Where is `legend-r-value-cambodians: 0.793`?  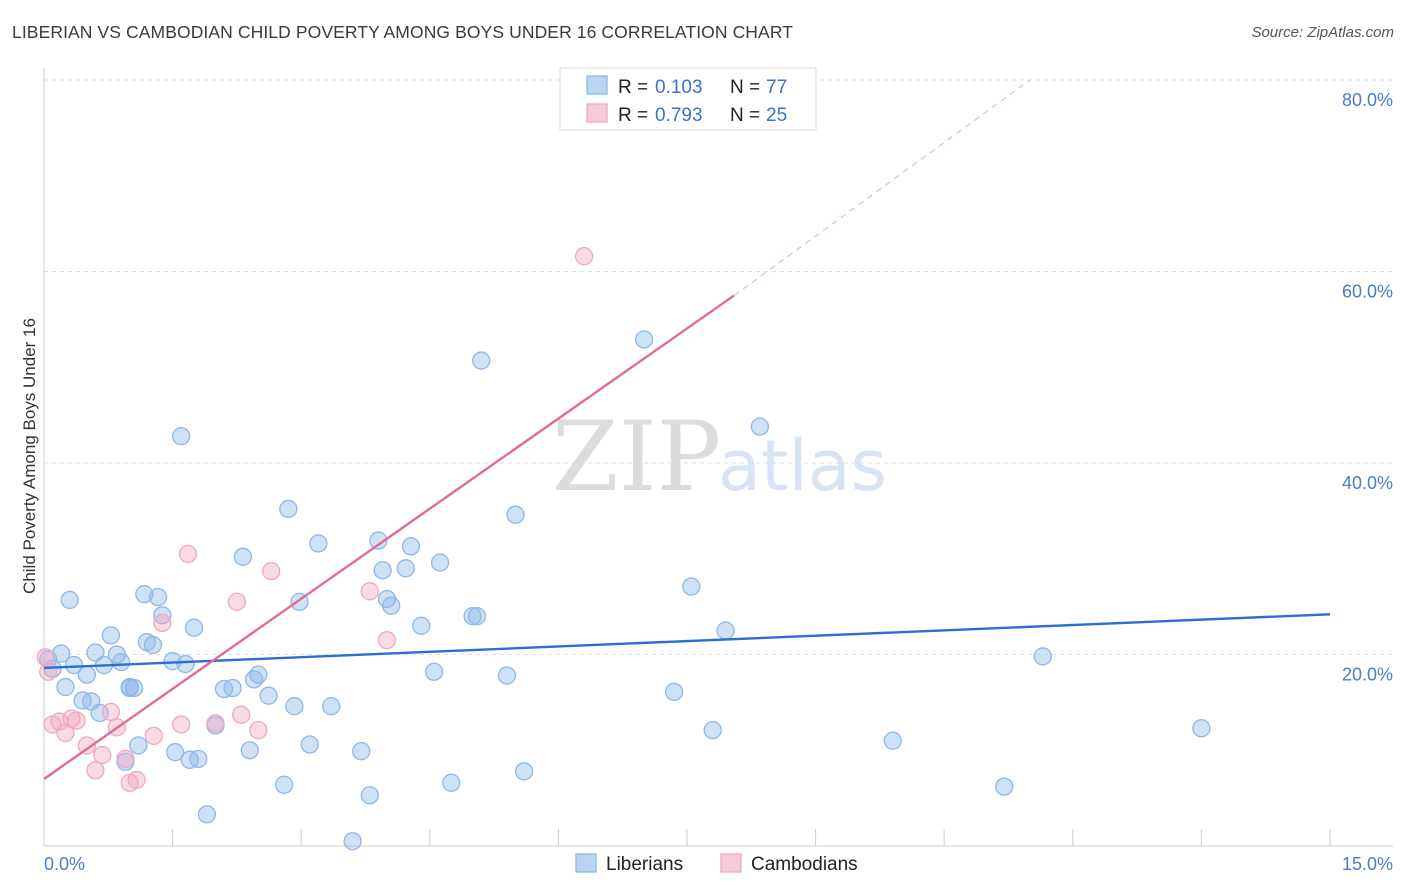 legend-r-value-cambodians: 0.793 is located at coordinates (679, 115).